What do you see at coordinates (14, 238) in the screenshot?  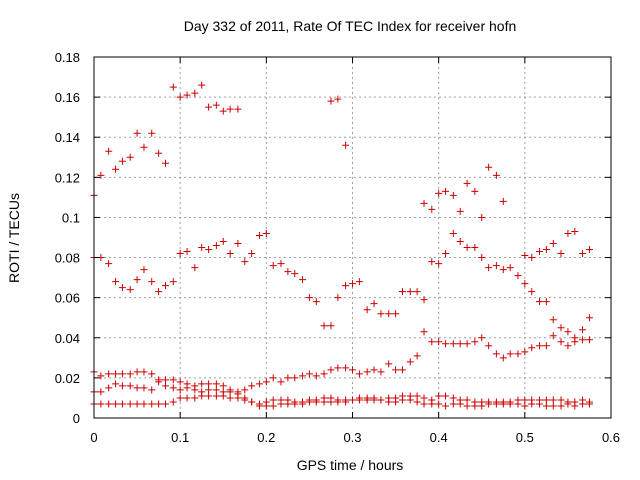 I see `y-axis-label: ROTI / TECUs` at bounding box center [14, 238].